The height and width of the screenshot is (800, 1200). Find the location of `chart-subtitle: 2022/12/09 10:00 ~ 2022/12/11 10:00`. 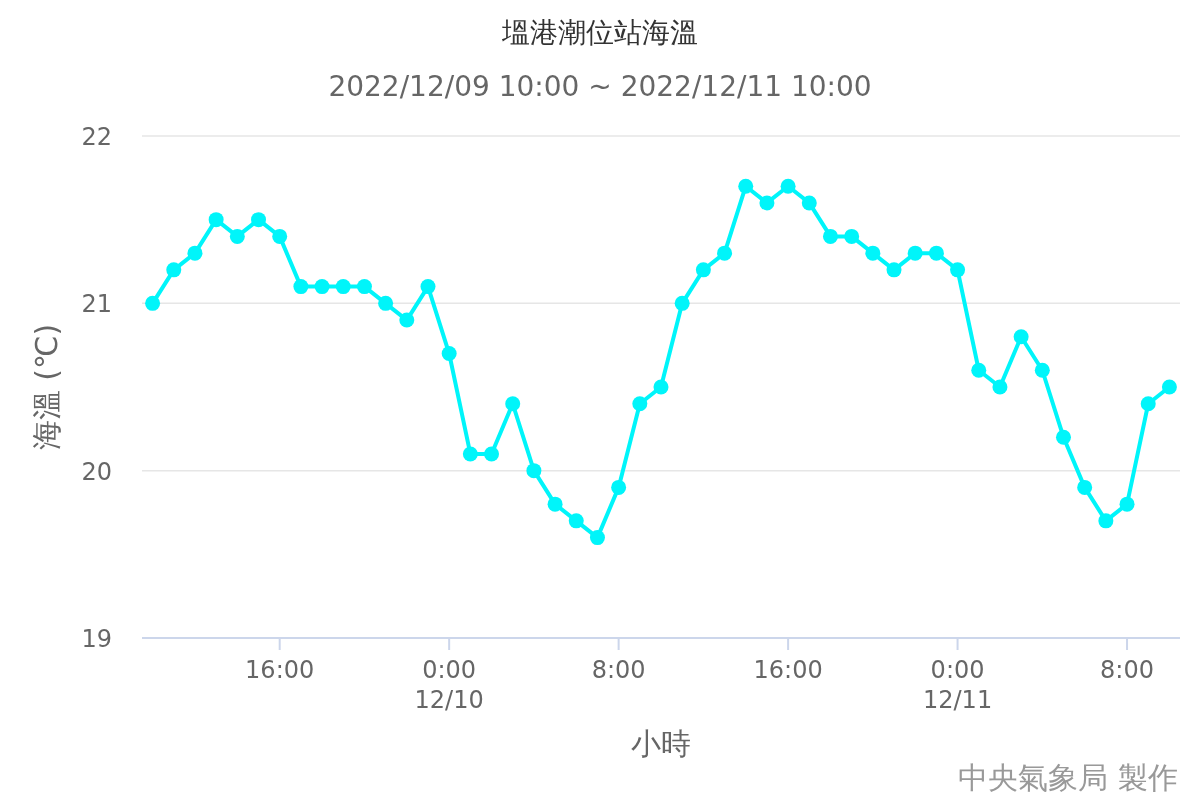

chart-subtitle: 2022/12/09 10:00 ~ 2022/12/11 10:00 is located at coordinates (600, 86).